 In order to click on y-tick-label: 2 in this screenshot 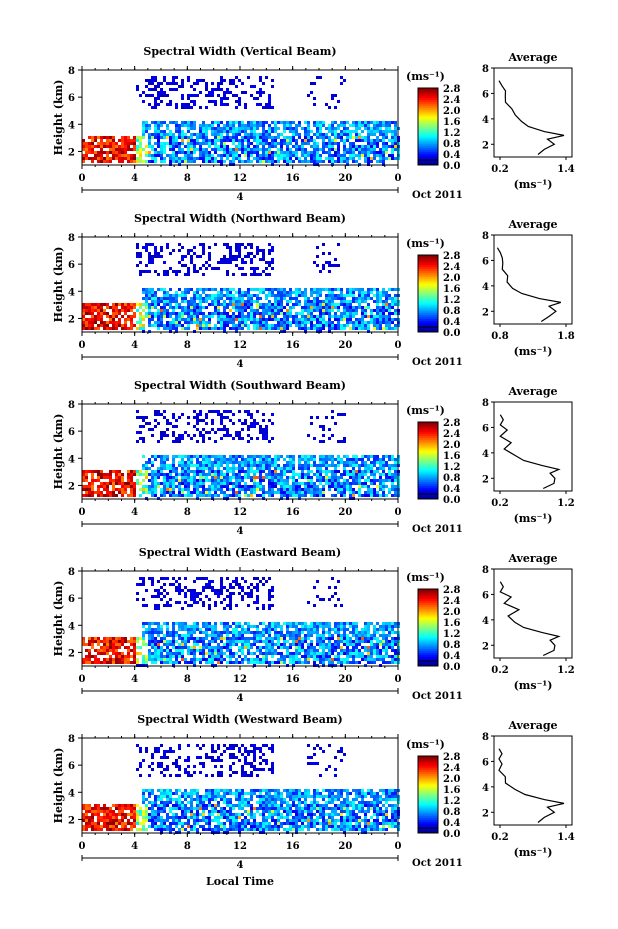, I will do `click(71, 486)`.